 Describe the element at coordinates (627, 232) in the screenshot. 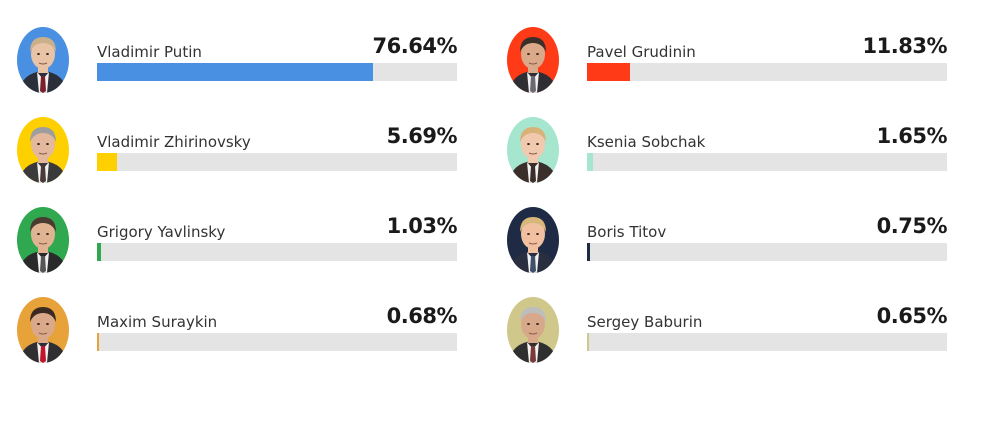

I see `candidate-name: Boris Titov` at that location.